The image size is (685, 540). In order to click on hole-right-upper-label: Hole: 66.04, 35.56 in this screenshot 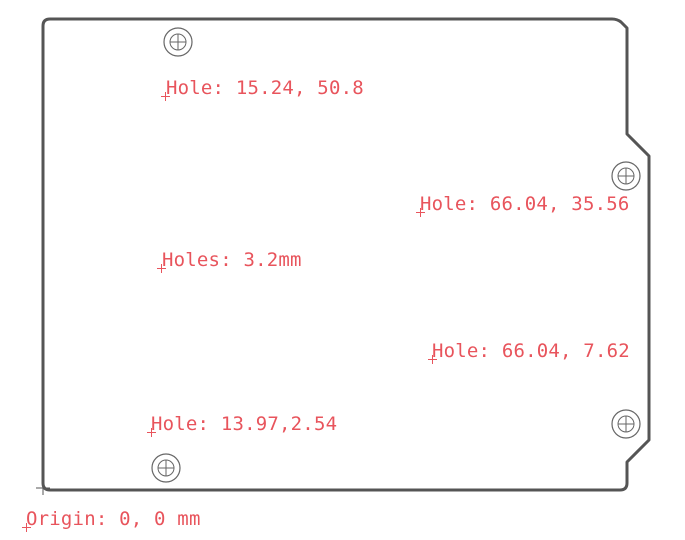, I will do `click(525, 204)`.